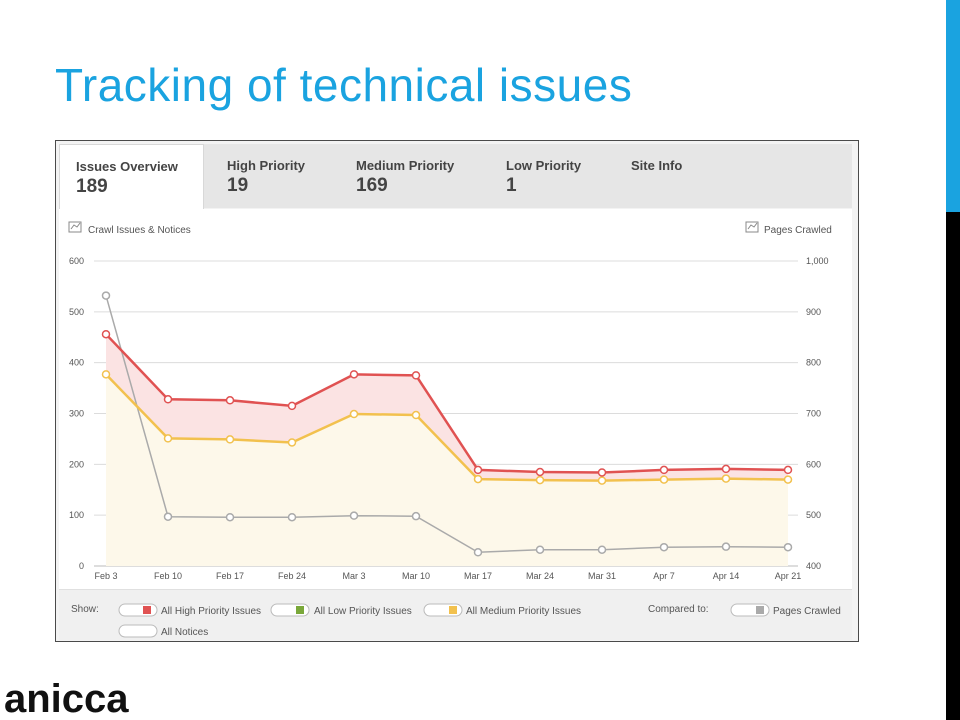 The image size is (960, 720). I want to click on tab-label: Issues Overview, so click(127, 166).